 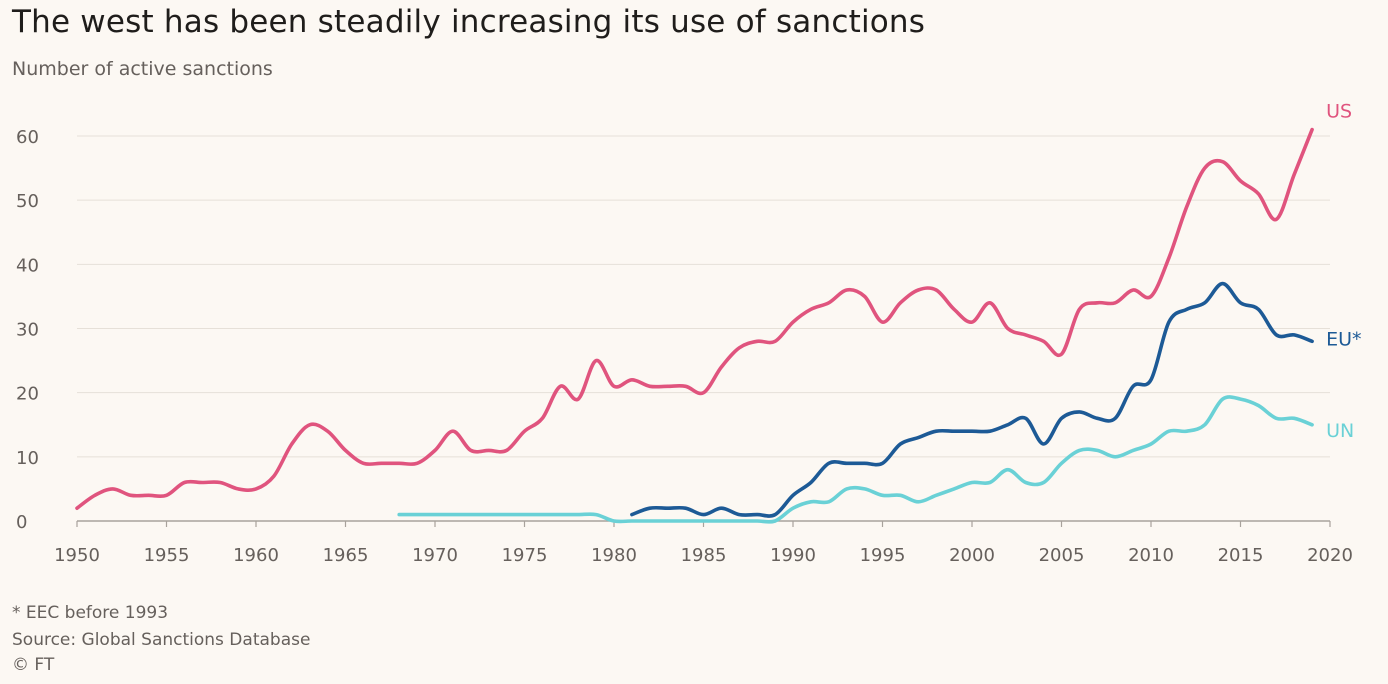 I want to click on credit-note: © FT, so click(x=33, y=665).